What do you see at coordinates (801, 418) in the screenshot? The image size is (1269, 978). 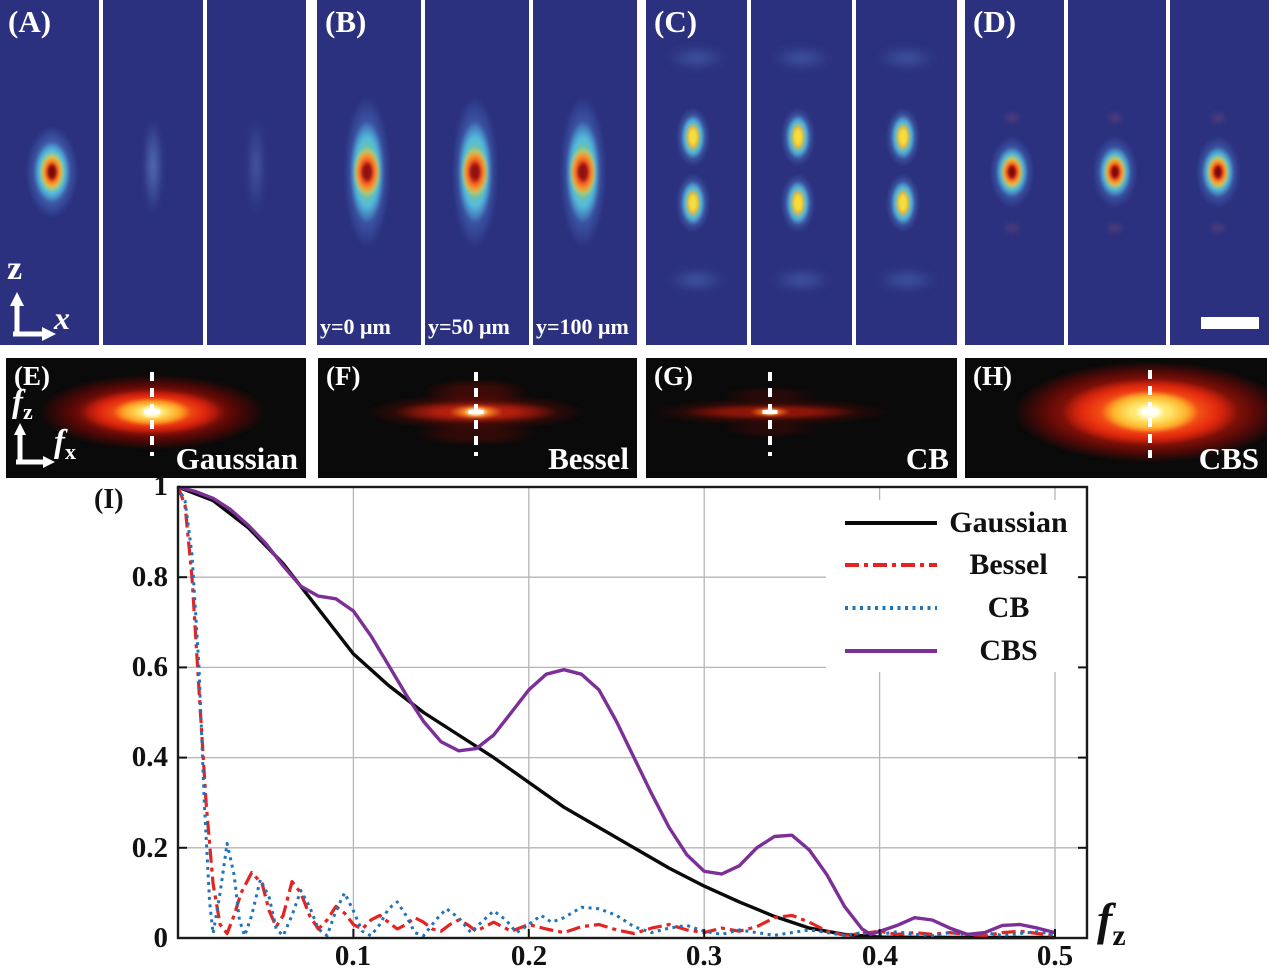 I see `panel-G: (G) CB` at bounding box center [801, 418].